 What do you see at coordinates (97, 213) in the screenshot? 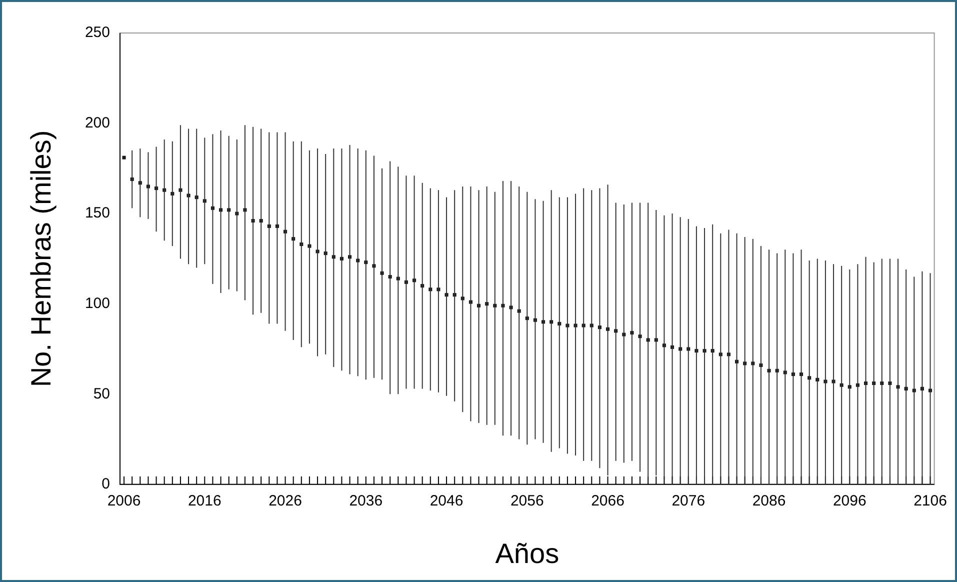
I see `y-tick-label: 150` at bounding box center [97, 213].